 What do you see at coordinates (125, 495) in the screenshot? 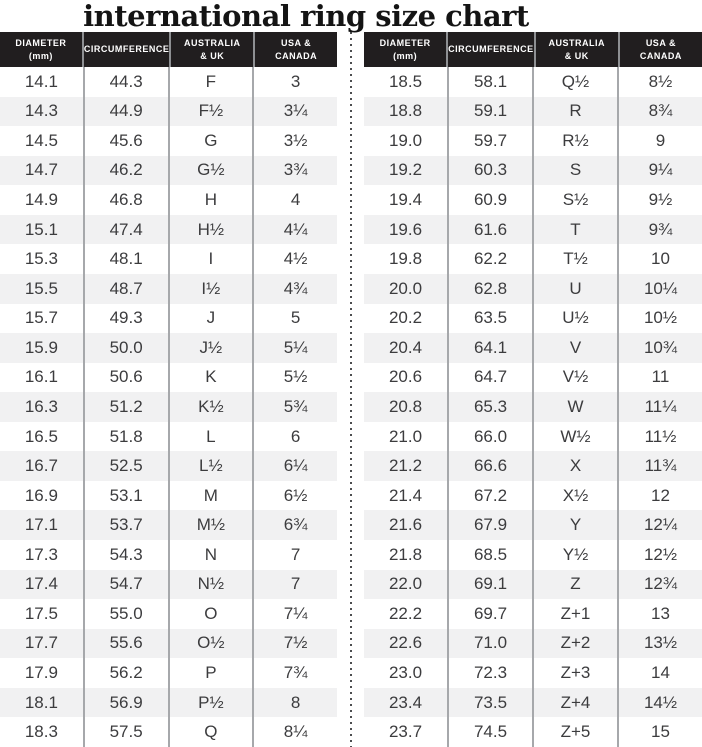
I see `table-cell: 53.1` at bounding box center [125, 495].